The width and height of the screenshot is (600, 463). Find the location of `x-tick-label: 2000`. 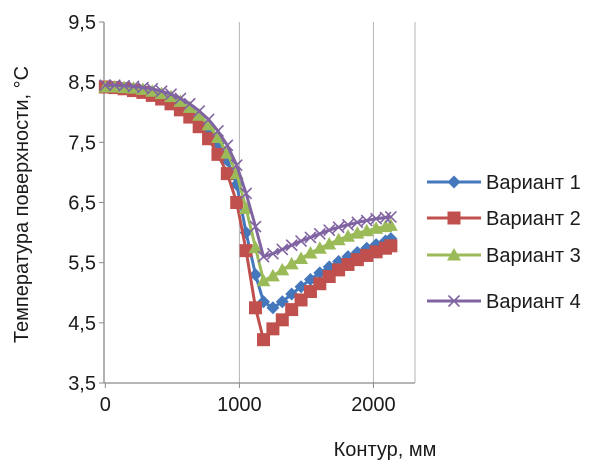

x-tick-label: 2000 is located at coordinates (373, 405).